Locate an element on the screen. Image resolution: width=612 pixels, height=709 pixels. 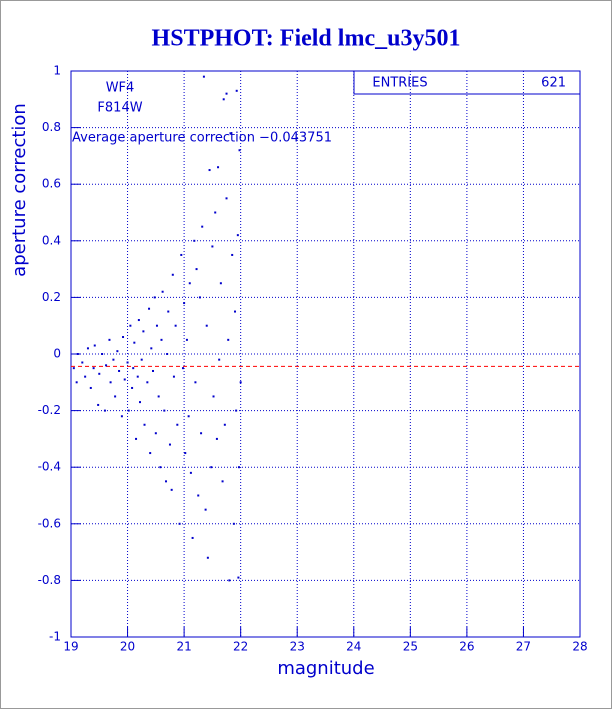
x-tick-label: 28 is located at coordinates (579, 647).